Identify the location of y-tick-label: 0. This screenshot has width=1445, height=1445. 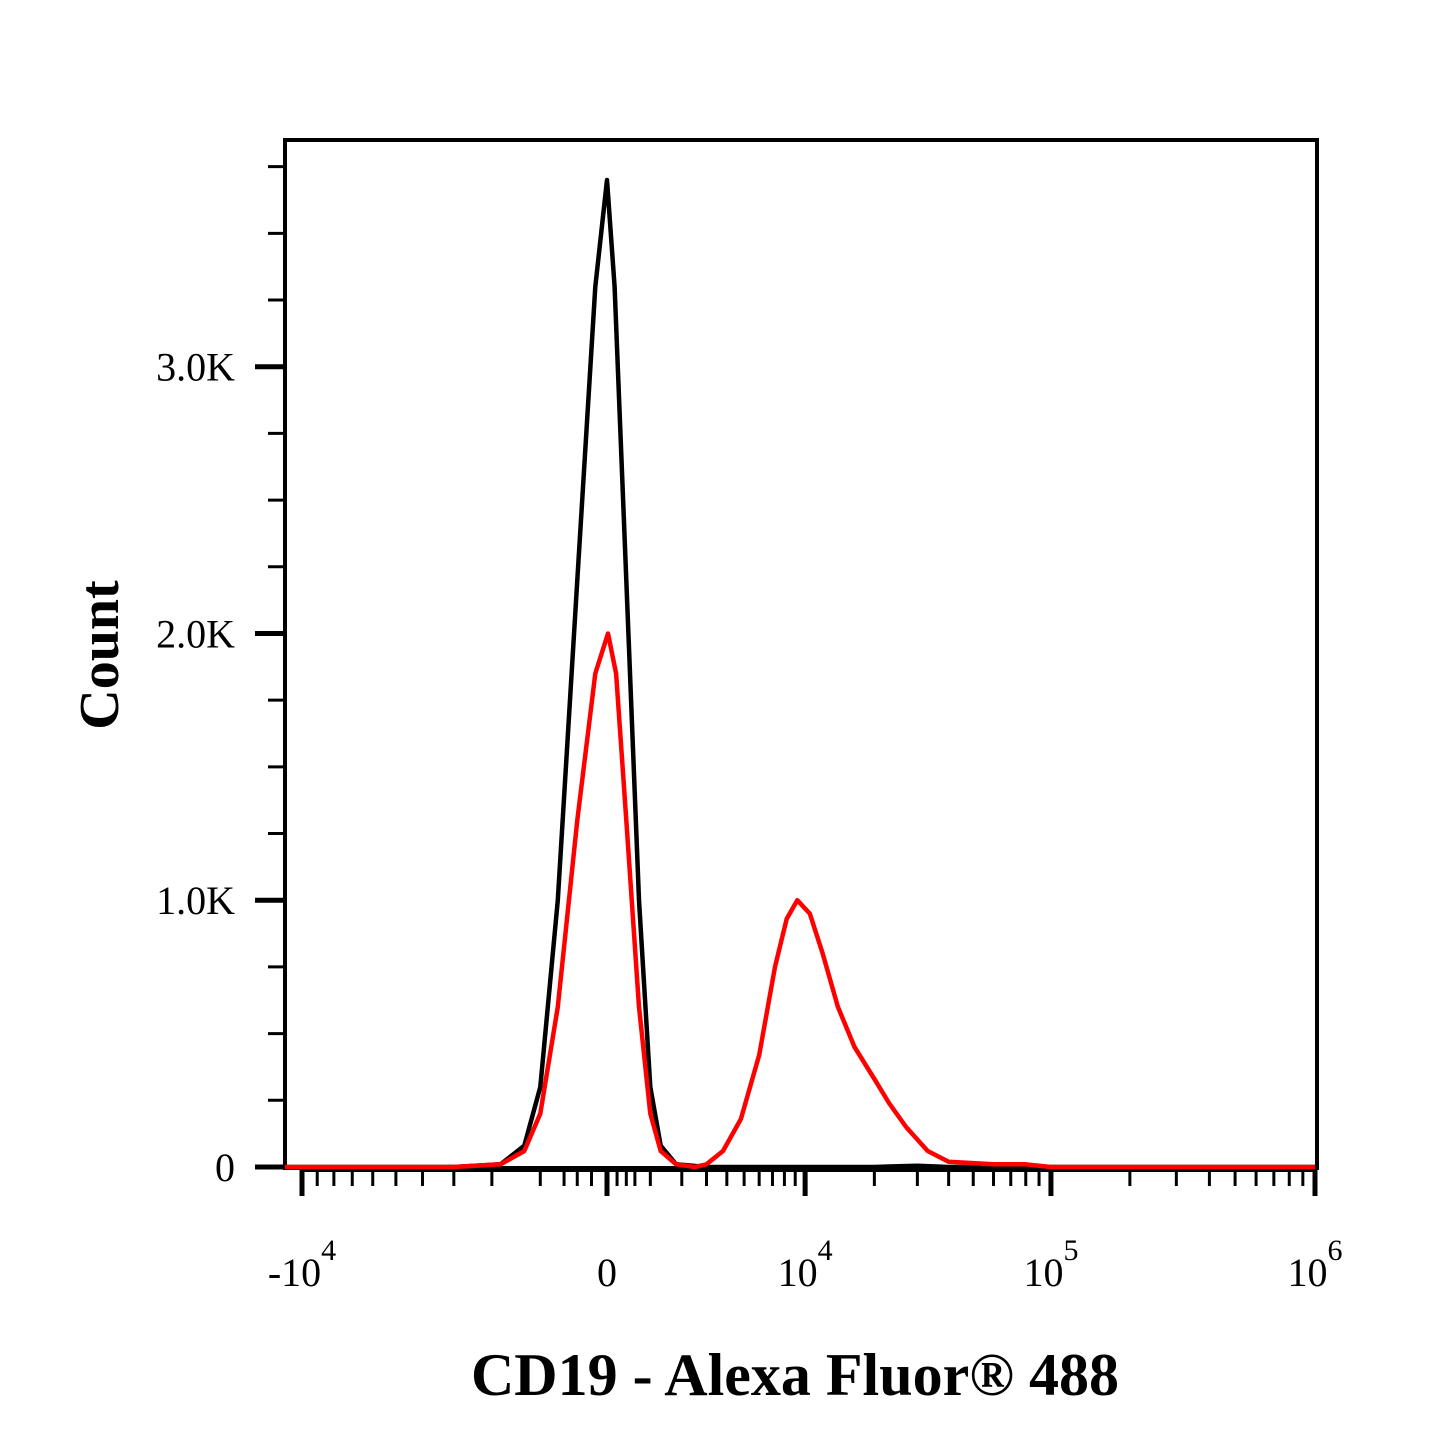
(225, 1167).